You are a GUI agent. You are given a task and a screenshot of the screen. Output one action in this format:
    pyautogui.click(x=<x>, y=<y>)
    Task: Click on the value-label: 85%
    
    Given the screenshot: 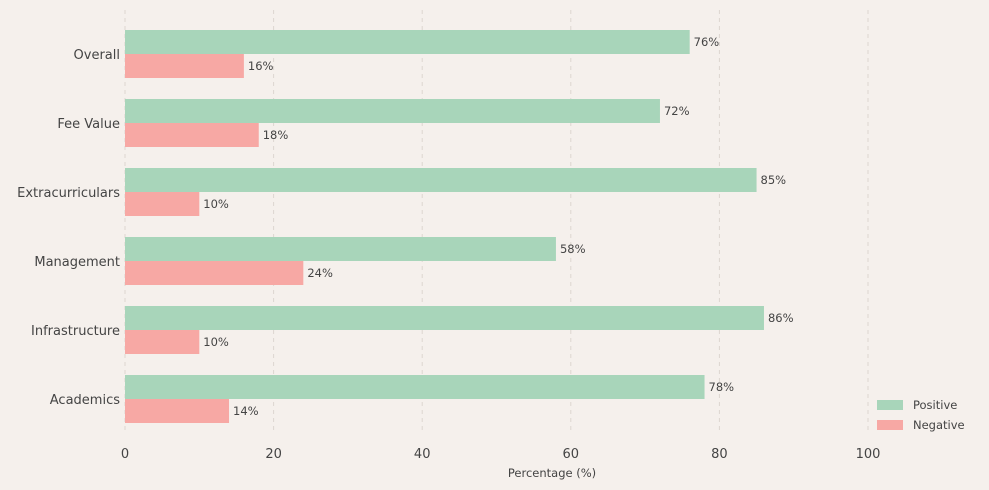 What is the action you would take?
    pyautogui.click(x=774, y=180)
    